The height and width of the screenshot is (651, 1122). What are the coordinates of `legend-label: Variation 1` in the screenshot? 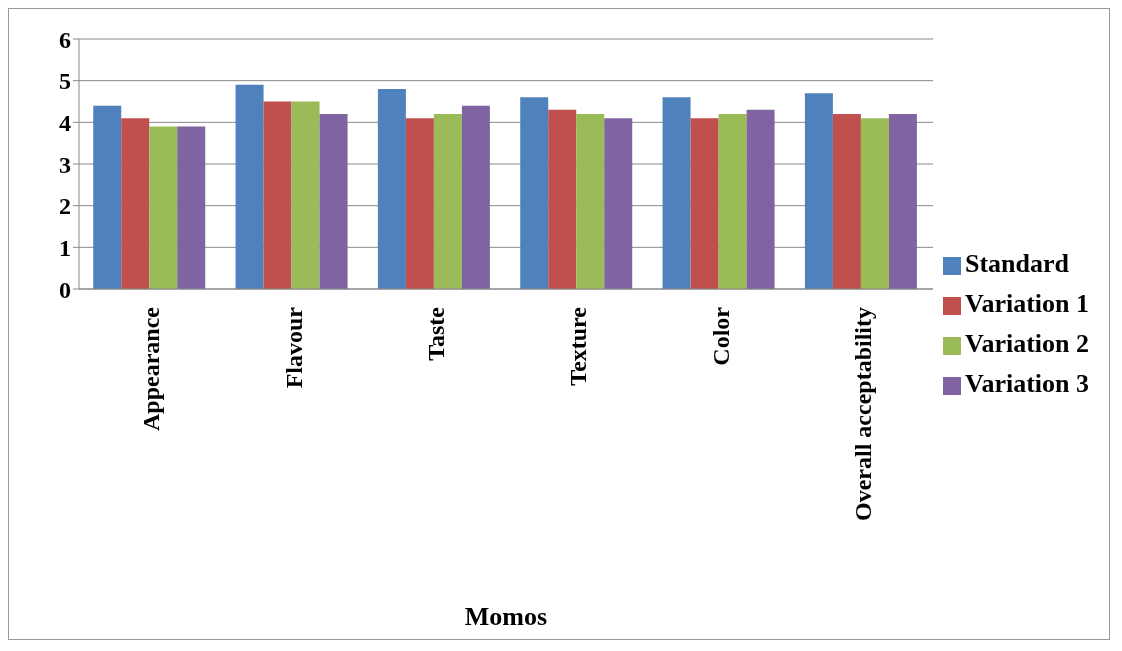 It's located at (1027, 303).